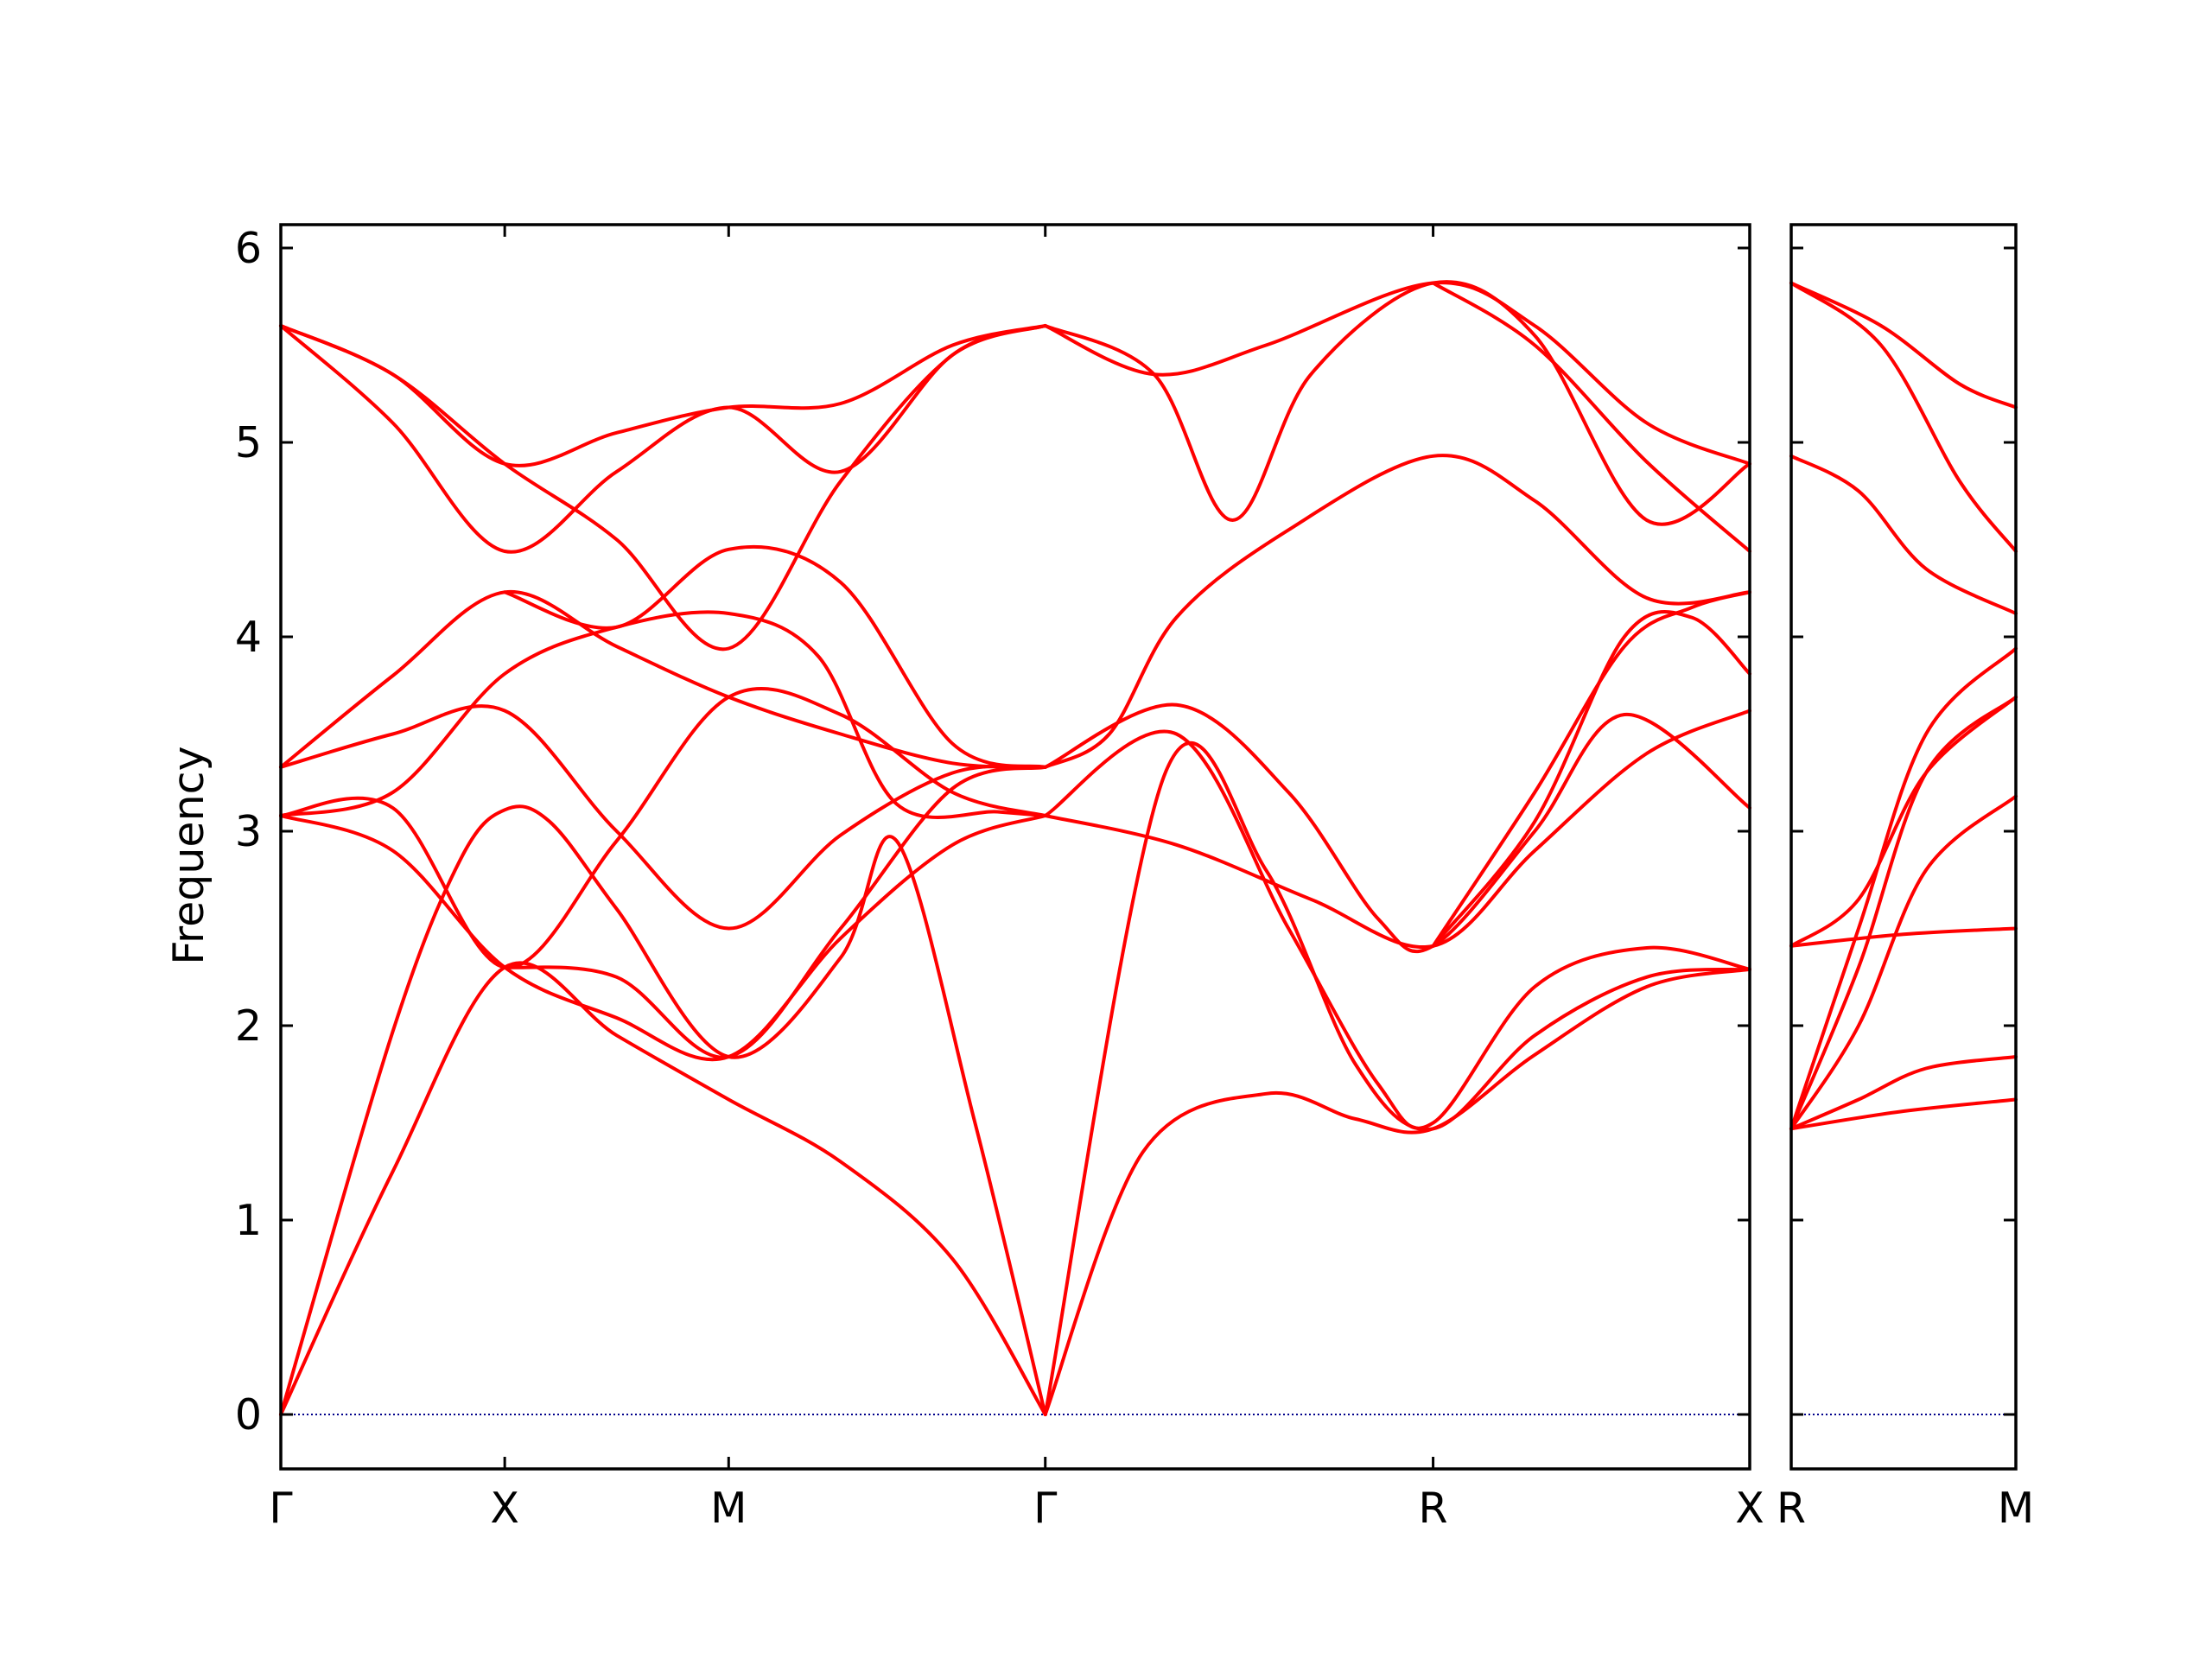  I want to click on y-tick-label: 2, so click(248, 1026).